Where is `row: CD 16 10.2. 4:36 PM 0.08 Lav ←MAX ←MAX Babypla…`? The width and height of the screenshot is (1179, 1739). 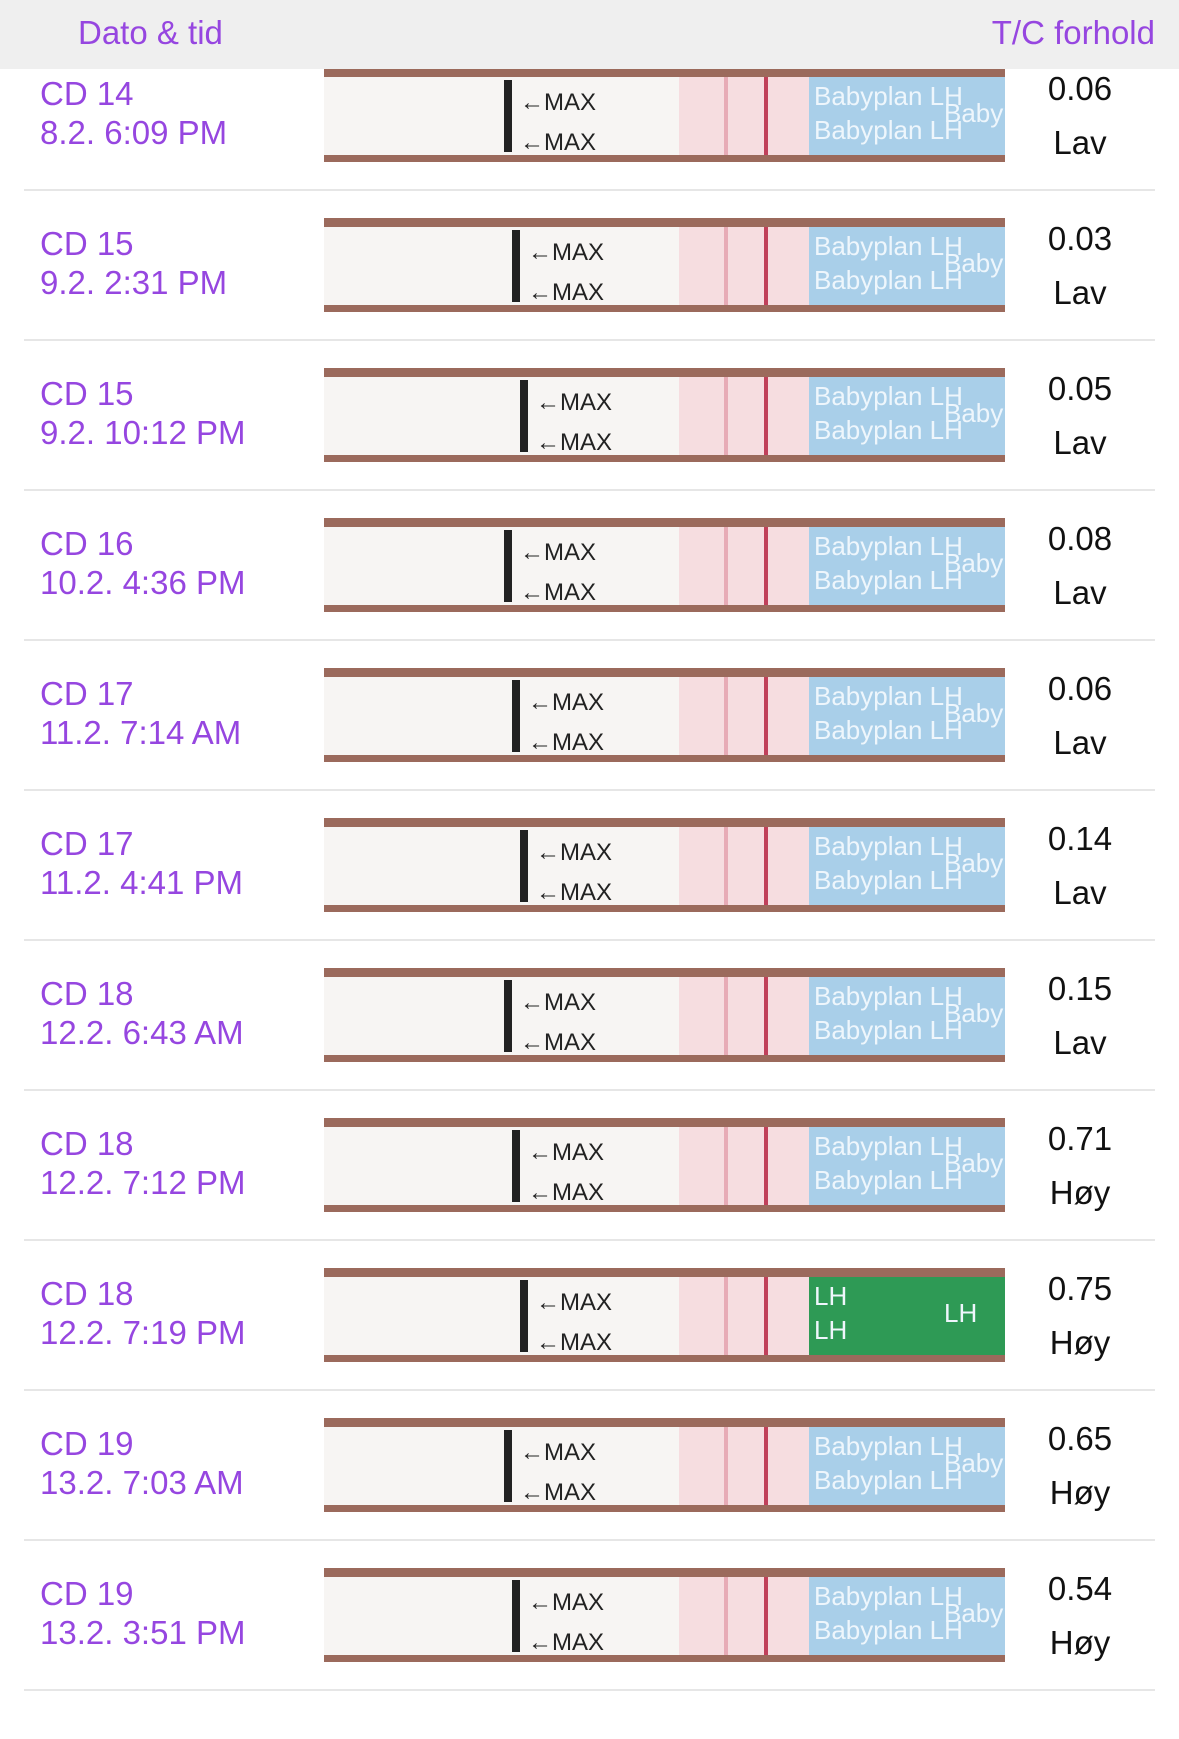 row: CD 16 10.2. 4:36 PM 0.08 Lav ←MAX ←MAX Babypla… is located at coordinates (589, 566).